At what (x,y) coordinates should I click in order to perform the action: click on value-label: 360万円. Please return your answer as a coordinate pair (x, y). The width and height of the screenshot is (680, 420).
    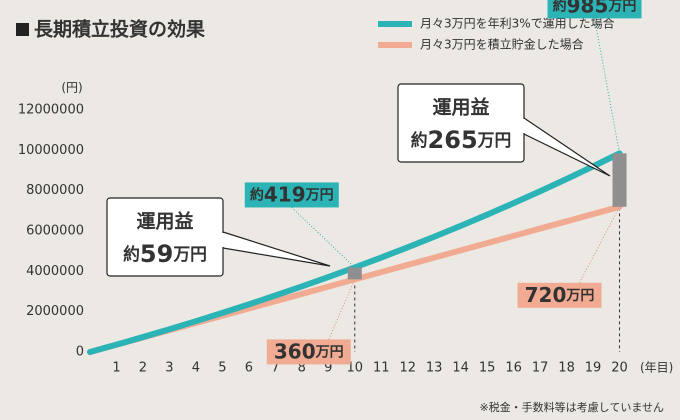
    Looking at the image, I should click on (309, 351).